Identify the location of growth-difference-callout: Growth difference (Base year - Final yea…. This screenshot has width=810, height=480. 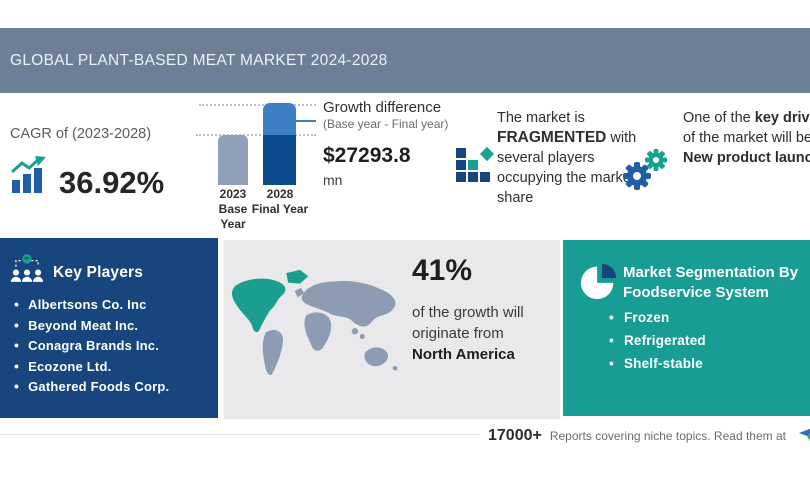
(398, 143).